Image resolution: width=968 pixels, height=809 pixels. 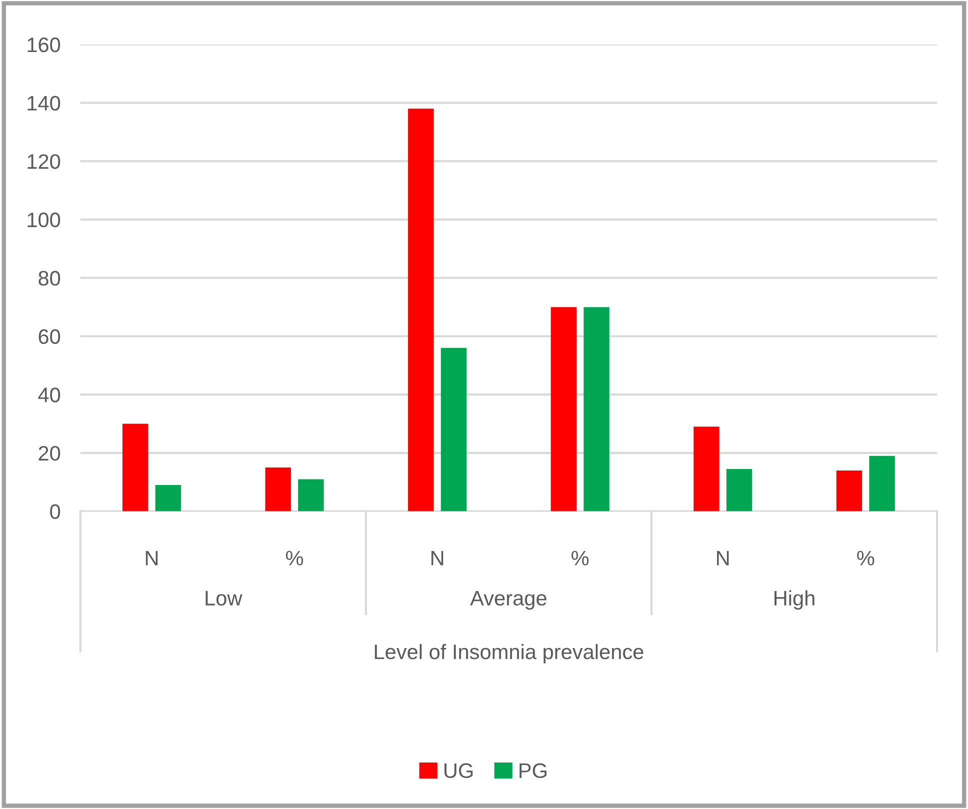 I want to click on text: Low, so click(x=224, y=598).